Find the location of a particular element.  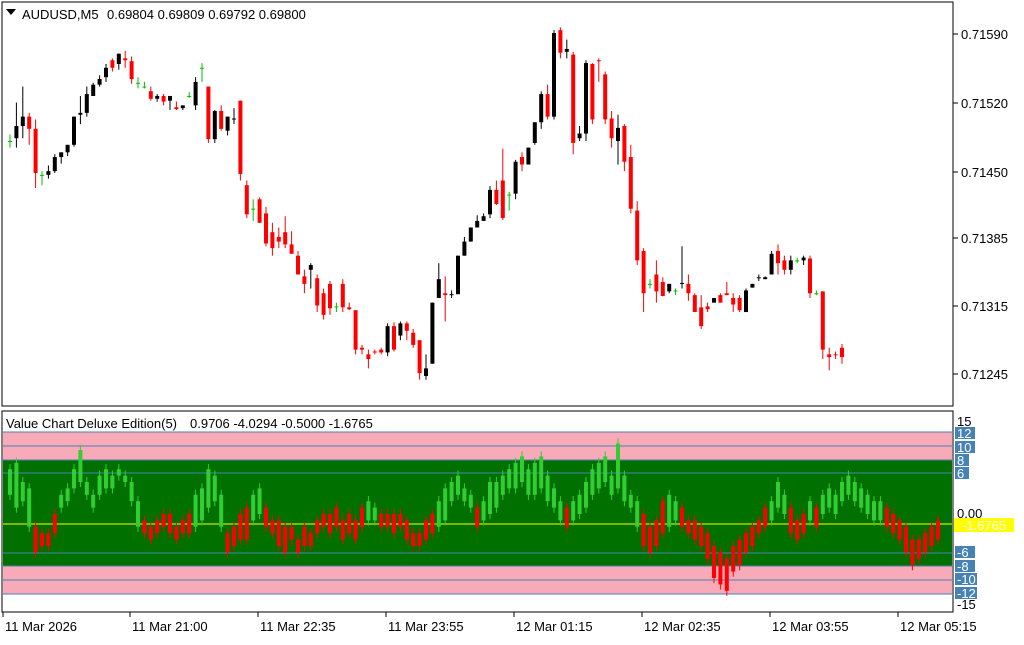

ind-tick: 12 is located at coordinates (964, 433).